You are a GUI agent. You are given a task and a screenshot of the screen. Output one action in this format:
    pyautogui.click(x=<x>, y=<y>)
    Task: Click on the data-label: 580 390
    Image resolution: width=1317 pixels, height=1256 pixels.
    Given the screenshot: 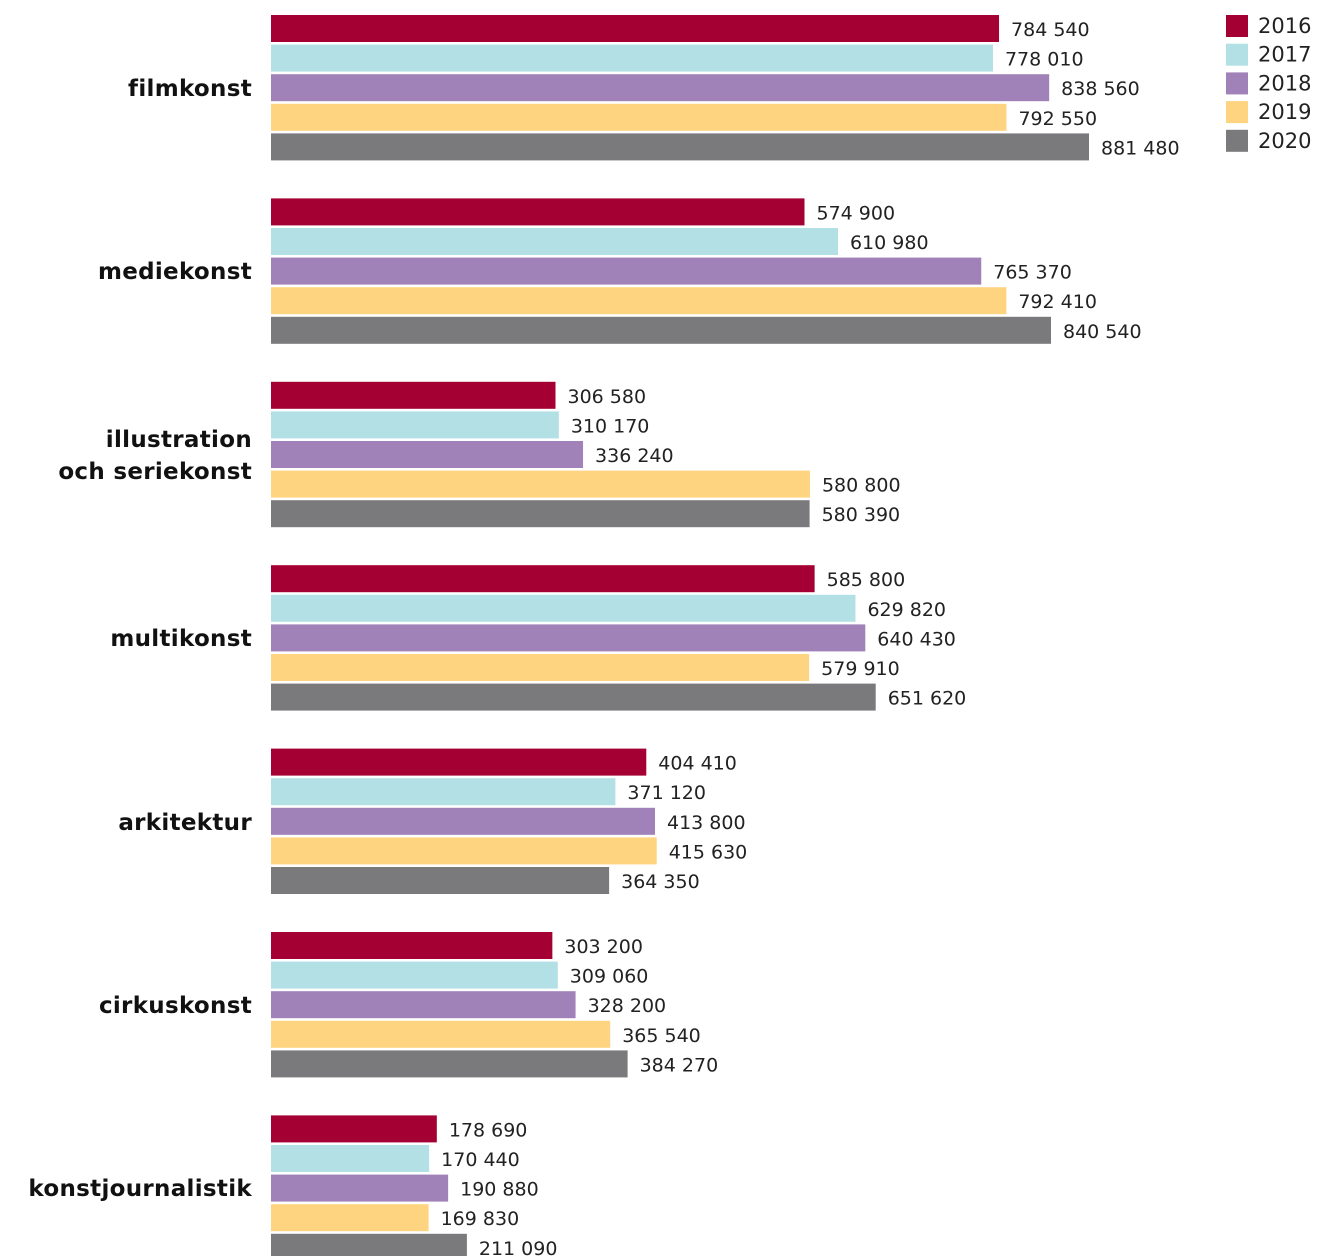 What is the action you would take?
    pyautogui.click(x=861, y=515)
    